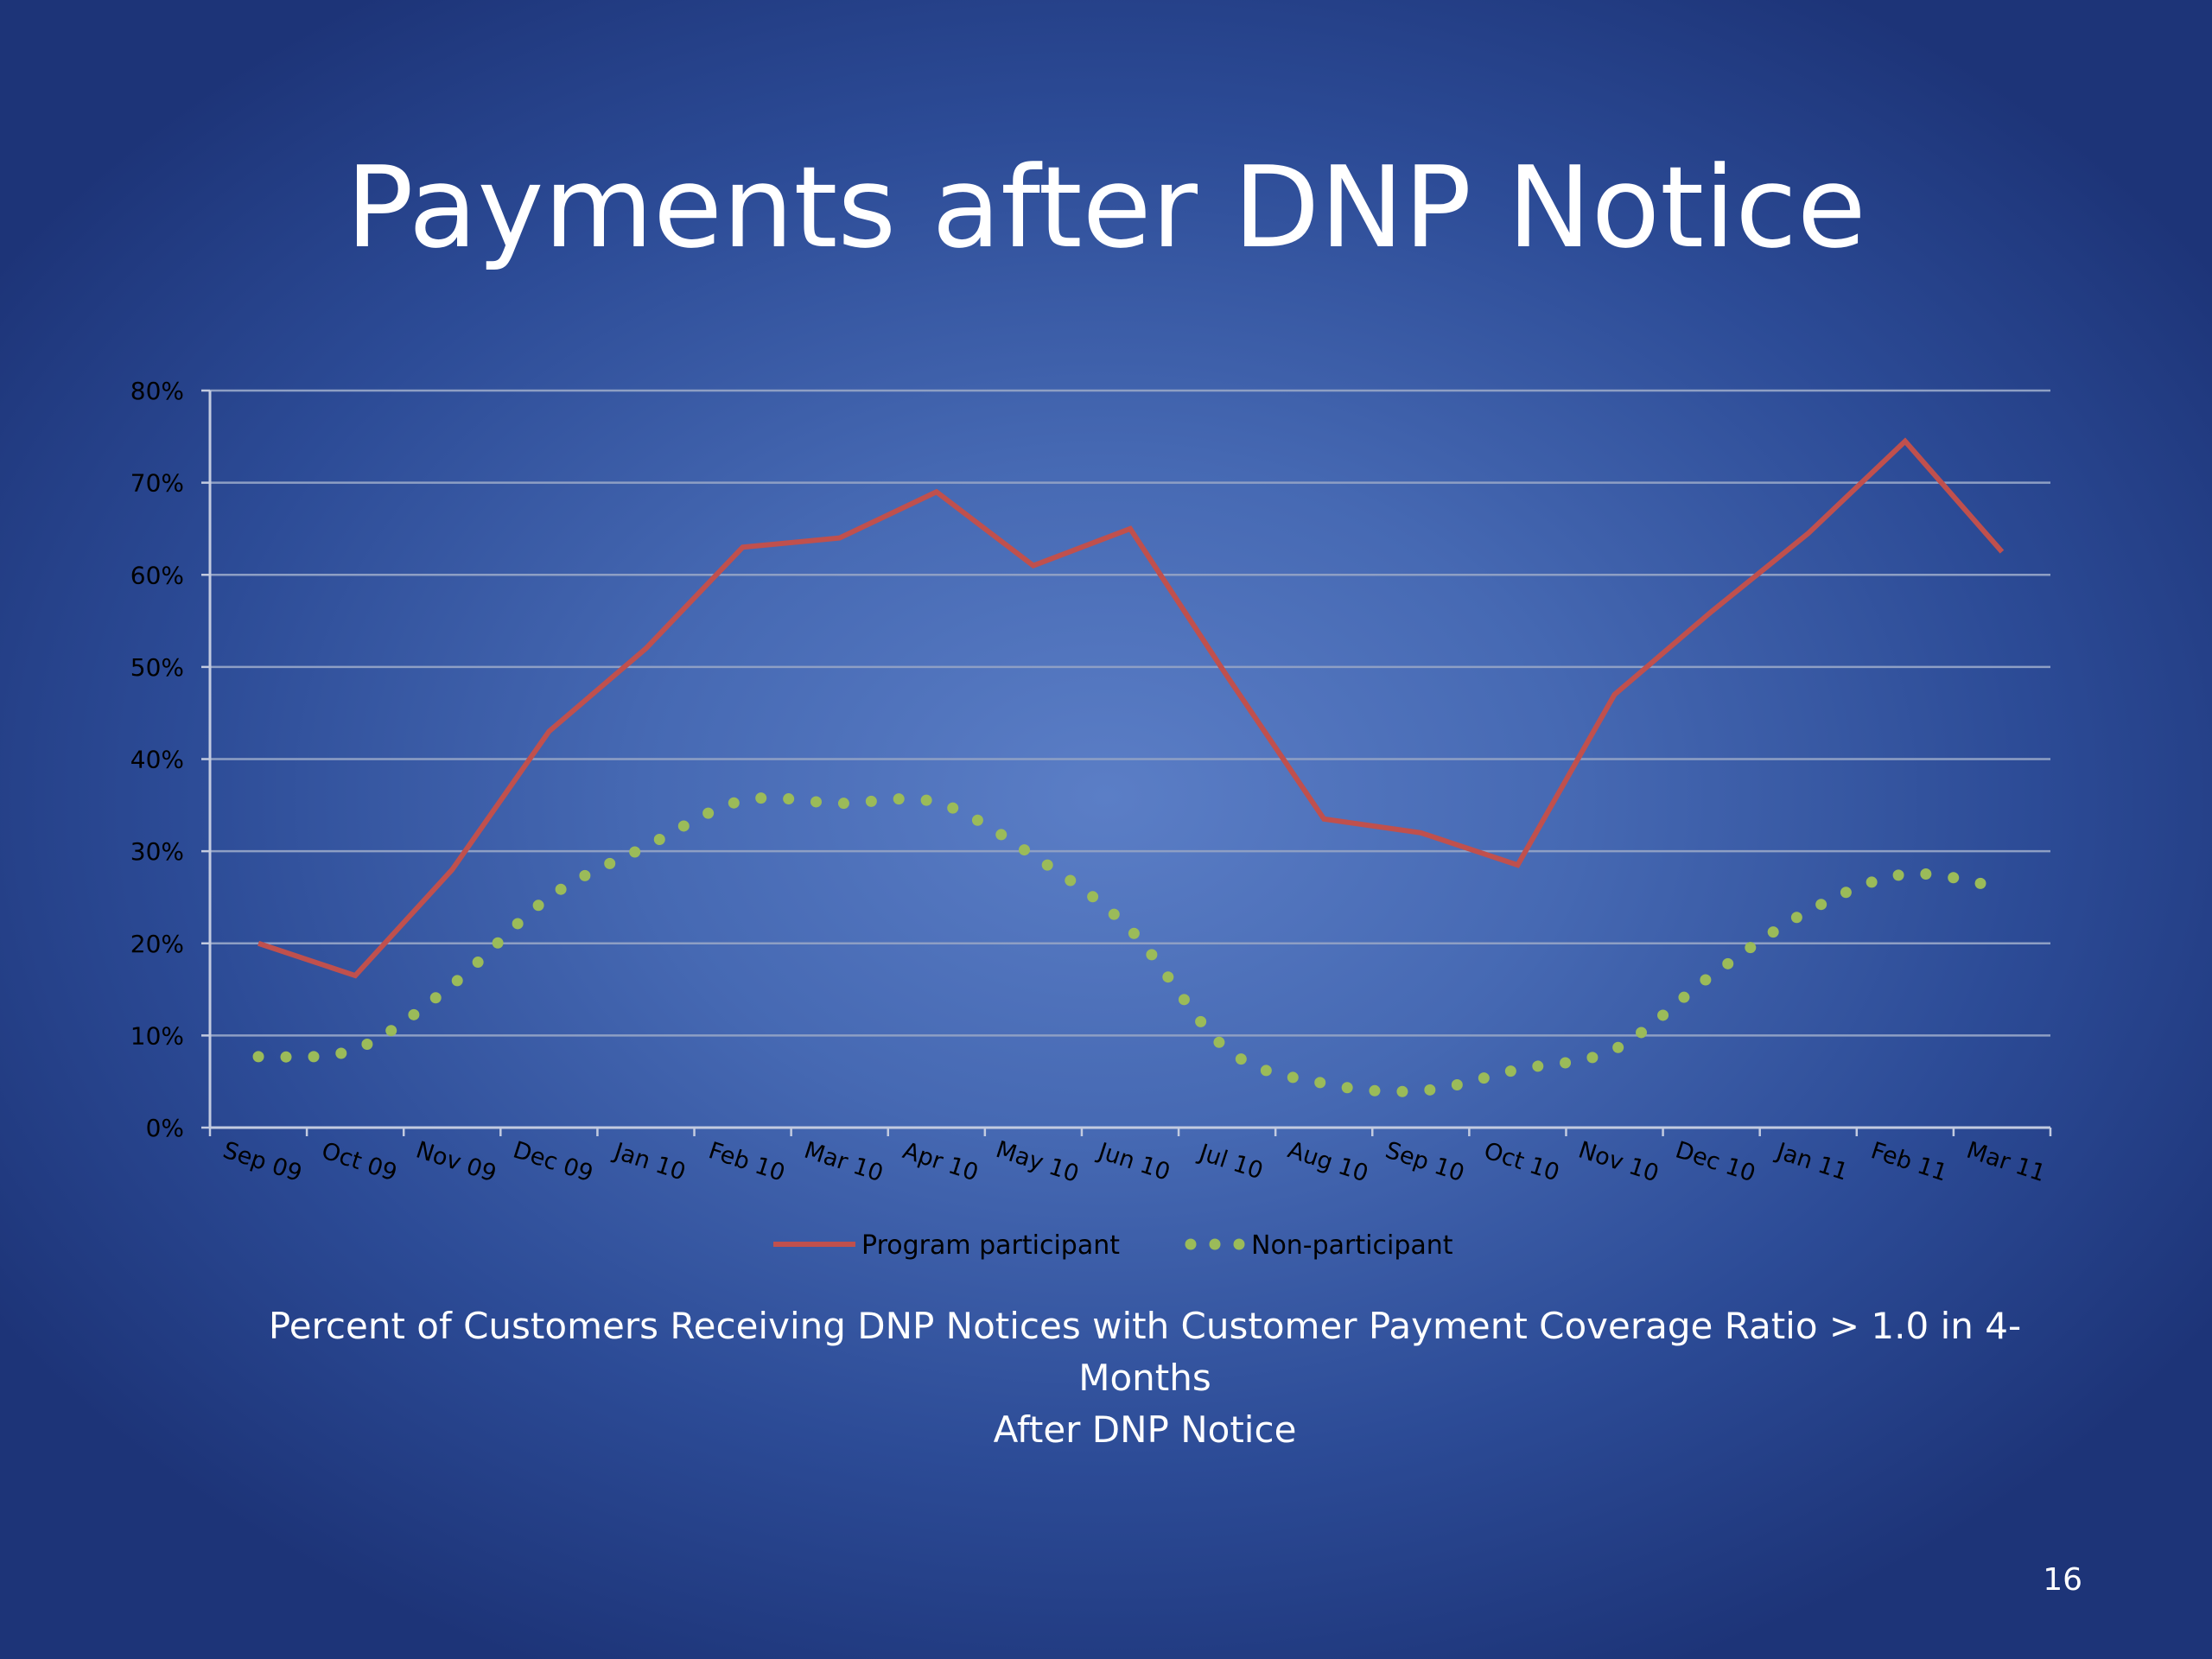  I want to click on y-tick-label: 80%, so click(157, 391).